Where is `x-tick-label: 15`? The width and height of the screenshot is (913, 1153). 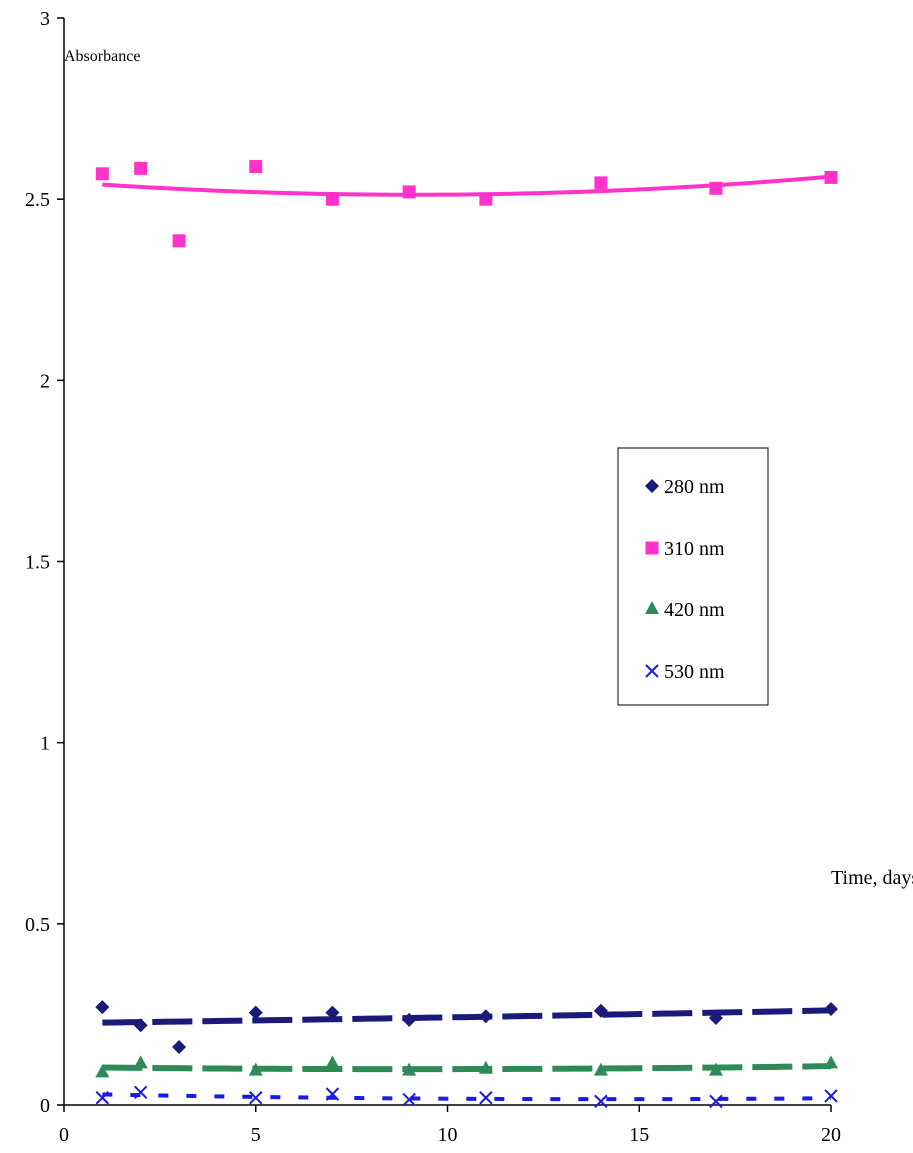 x-tick-label: 15 is located at coordinates (639, 1135).